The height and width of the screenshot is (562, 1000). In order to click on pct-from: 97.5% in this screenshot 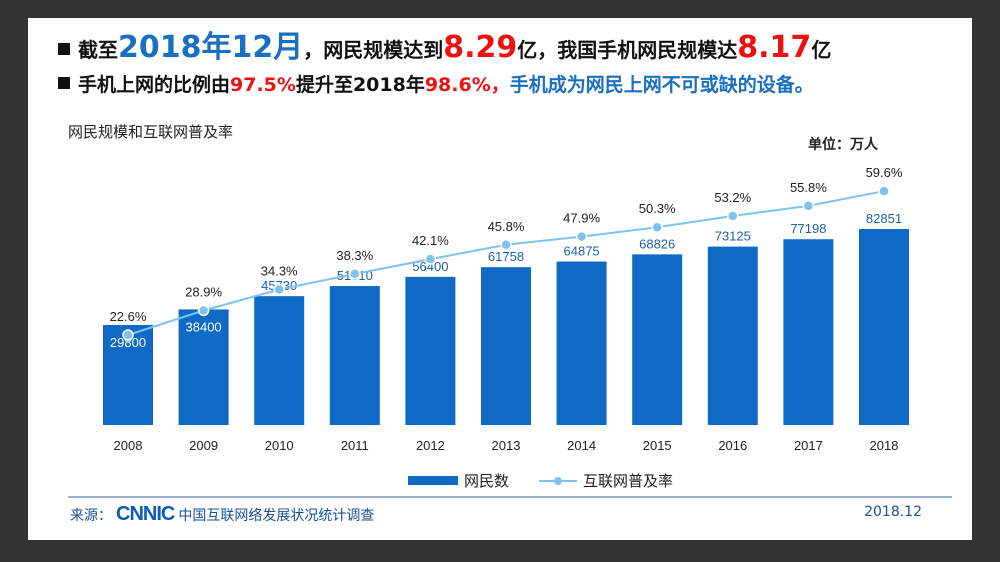, I will do `click(263, 85)`.